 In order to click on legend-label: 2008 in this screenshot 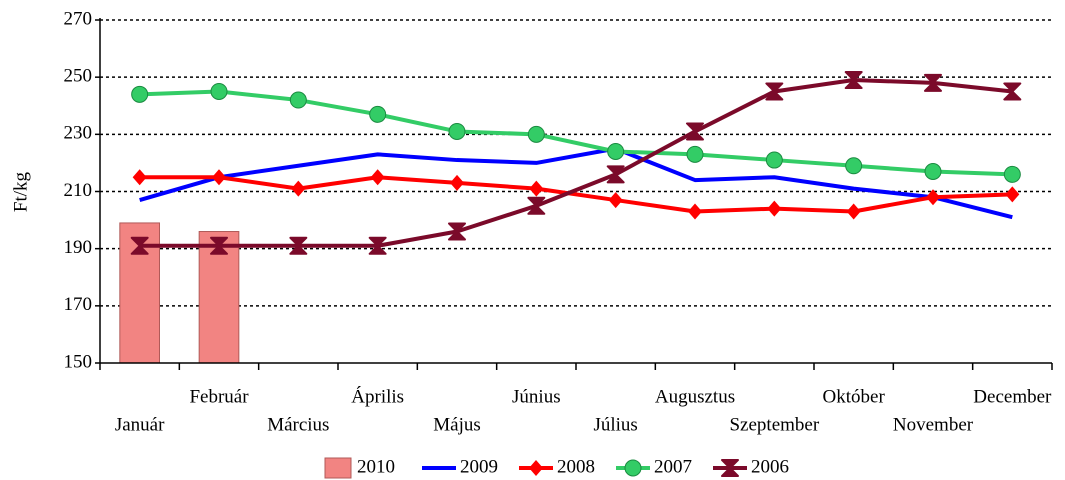, I will do `click(576, 466)`.